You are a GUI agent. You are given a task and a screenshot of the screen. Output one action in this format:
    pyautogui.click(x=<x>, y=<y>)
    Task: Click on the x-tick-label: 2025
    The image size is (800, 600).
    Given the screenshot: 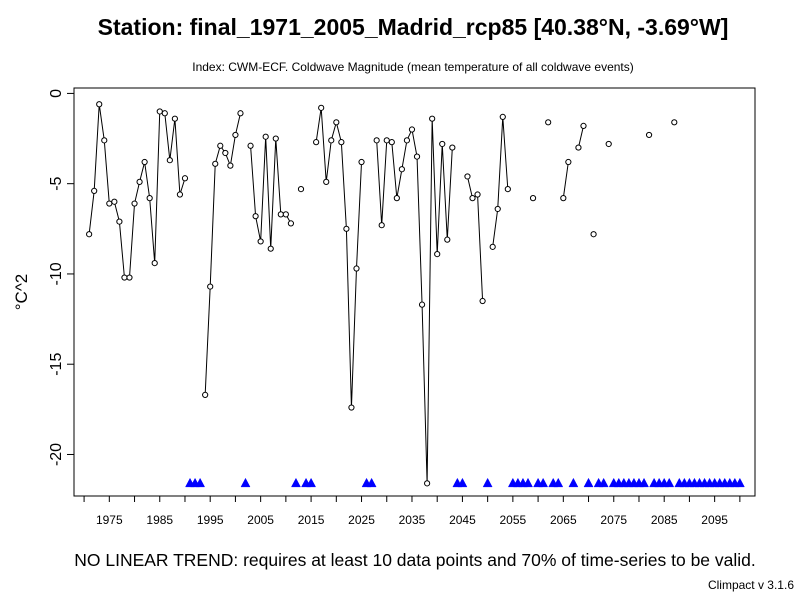 What is the action you would take?
    pyautogui.click(x=361, y=520)
    